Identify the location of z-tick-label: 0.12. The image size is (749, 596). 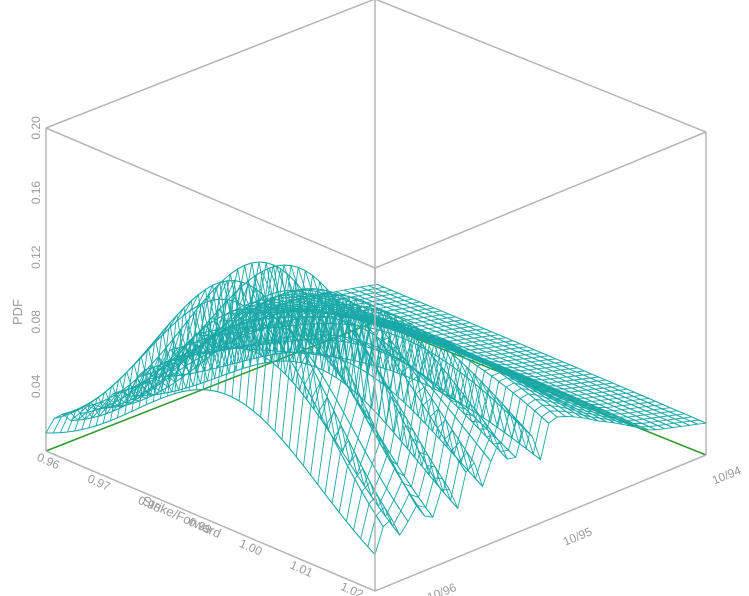
(36, 257).